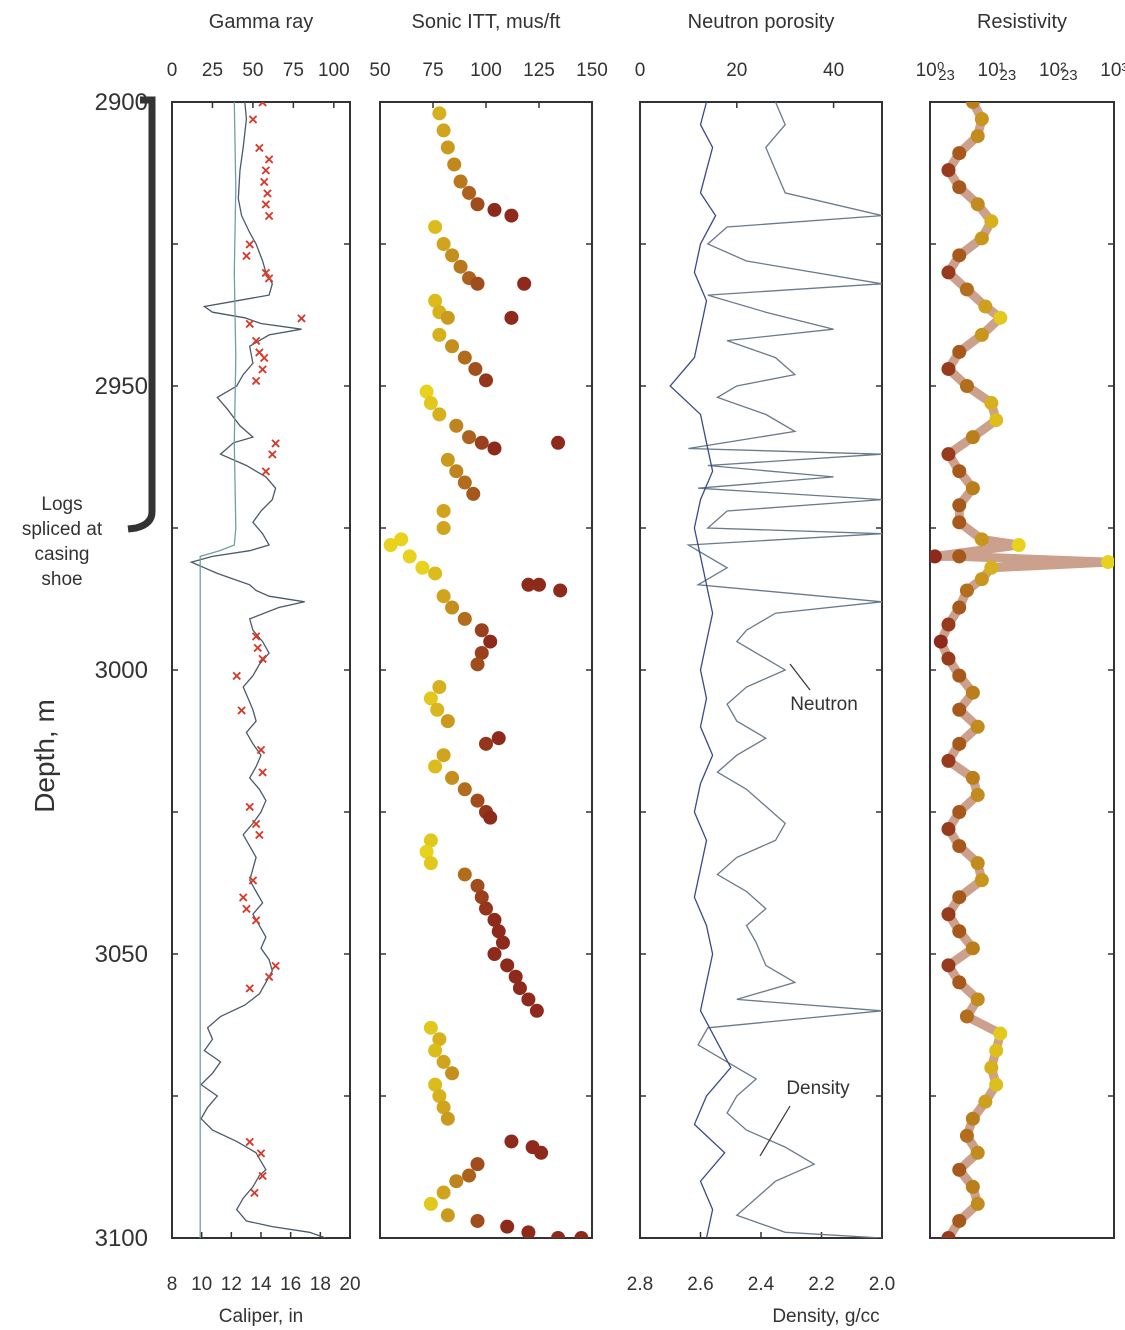 This screenshot has height=1330, width=1125. I want to click on track-plot, so click(1022, 670).